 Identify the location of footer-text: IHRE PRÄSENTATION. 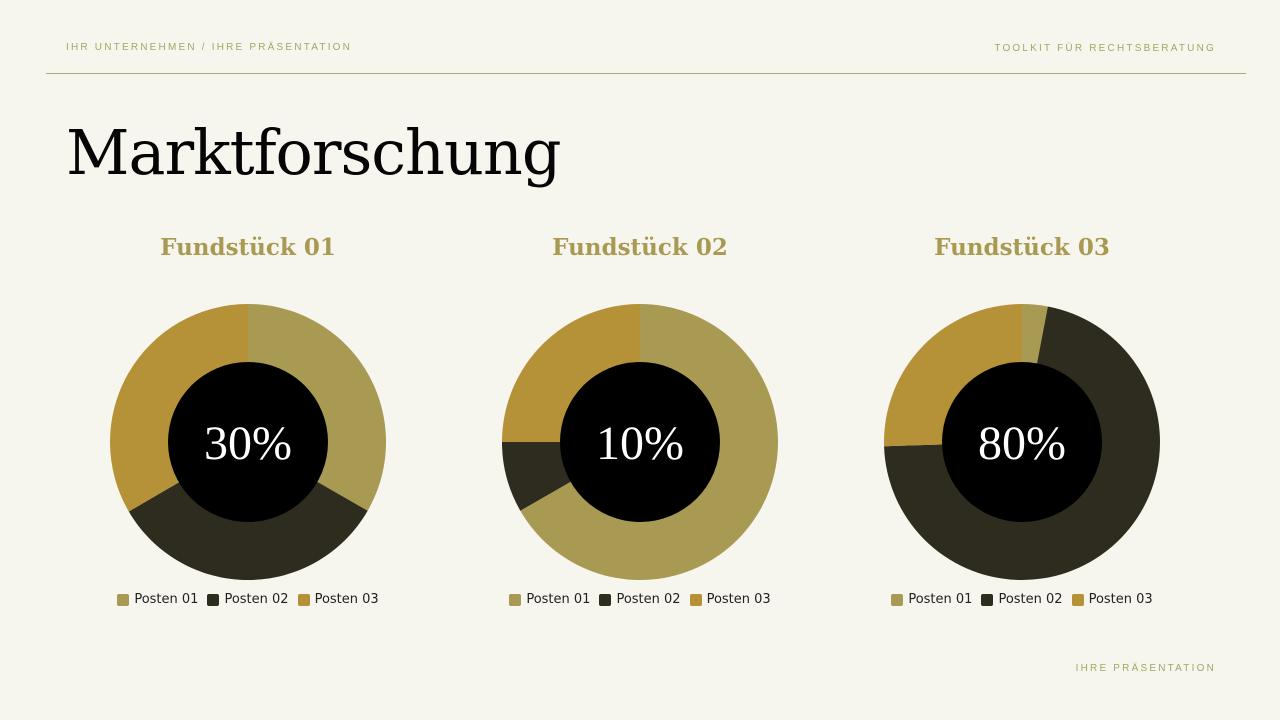
(1145, 668).